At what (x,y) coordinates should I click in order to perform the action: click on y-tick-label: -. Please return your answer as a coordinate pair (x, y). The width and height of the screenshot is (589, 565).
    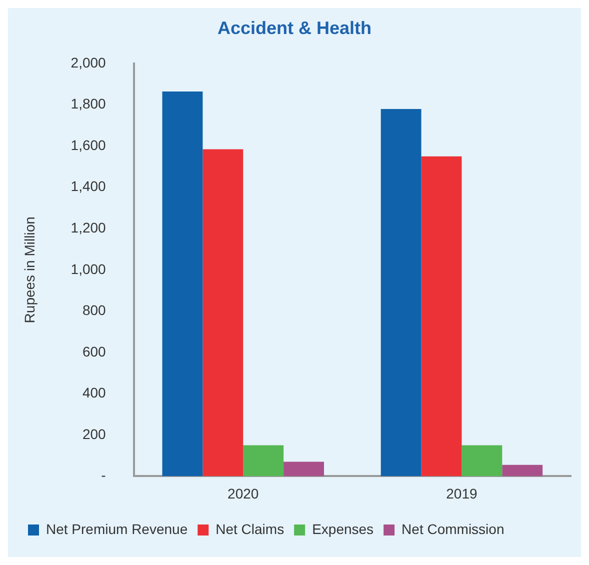
    Looking at the image, I should click on (103, 475).